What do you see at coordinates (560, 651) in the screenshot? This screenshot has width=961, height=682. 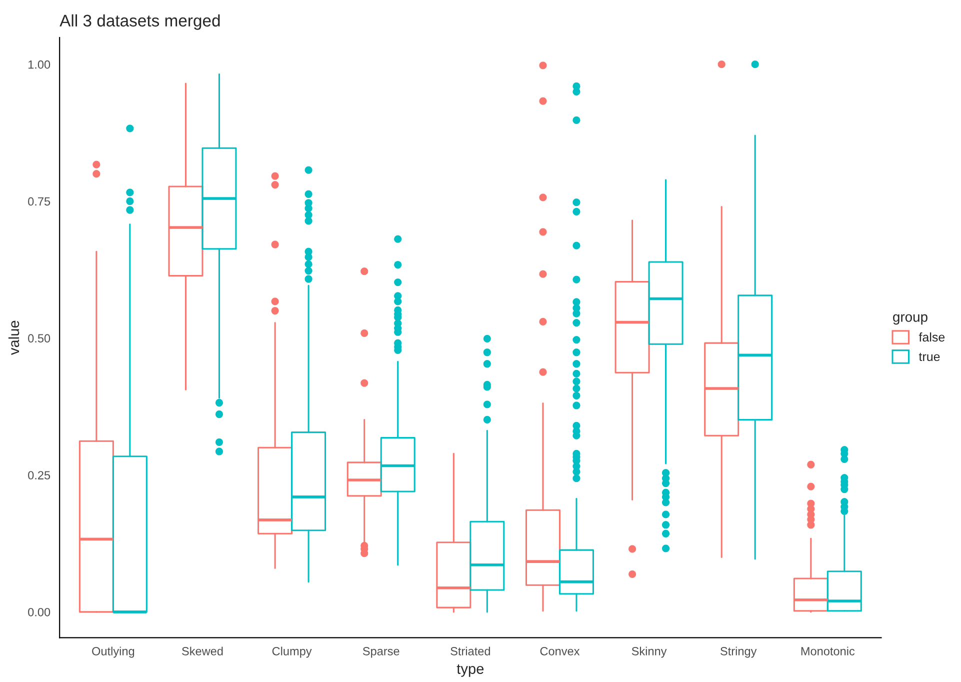 I see `x-tick-label: Convex` at bounding box center [560, 651].